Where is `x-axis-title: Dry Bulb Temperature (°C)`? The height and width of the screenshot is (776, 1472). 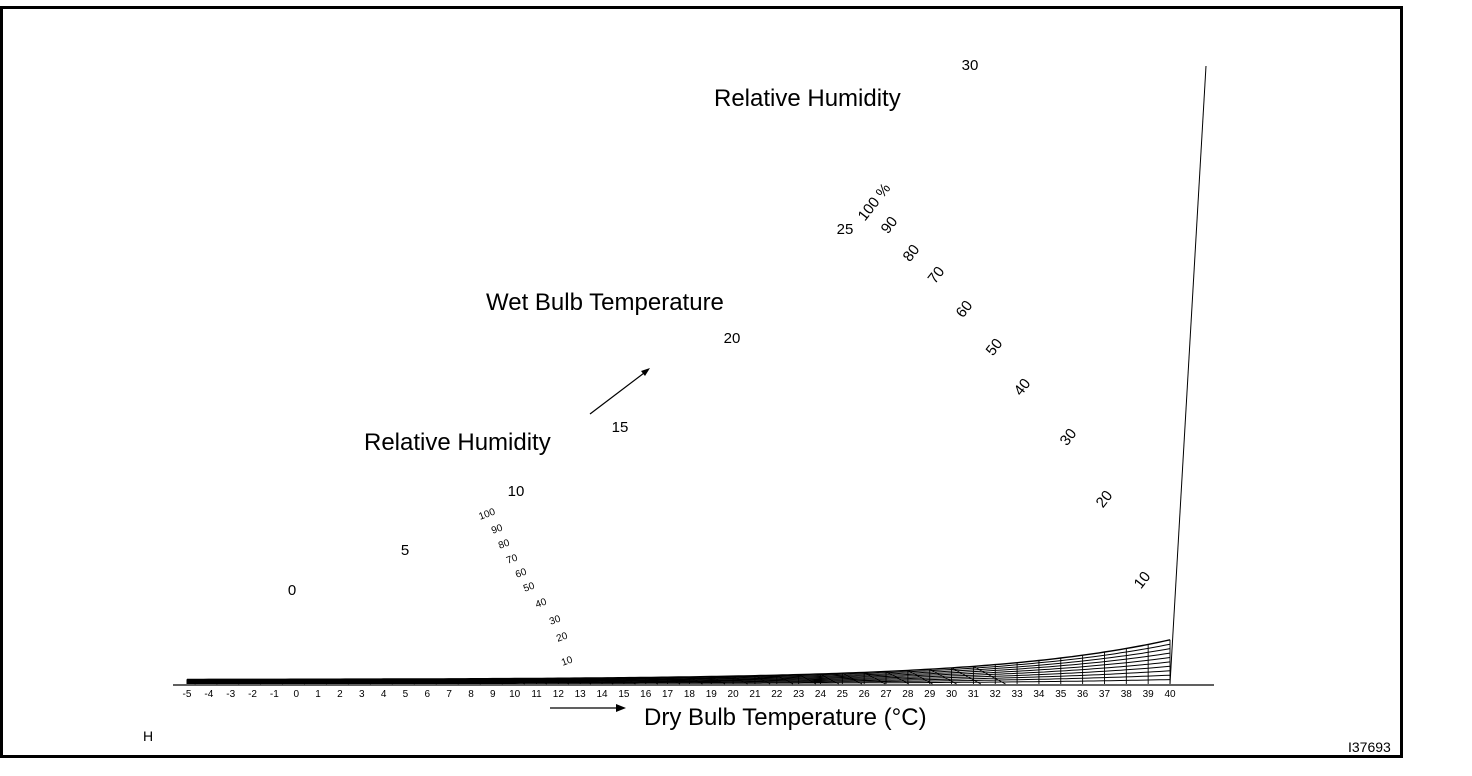 x-axis-title: Dry Bulb Temperature (°C) is located at coordinates (785, 717).